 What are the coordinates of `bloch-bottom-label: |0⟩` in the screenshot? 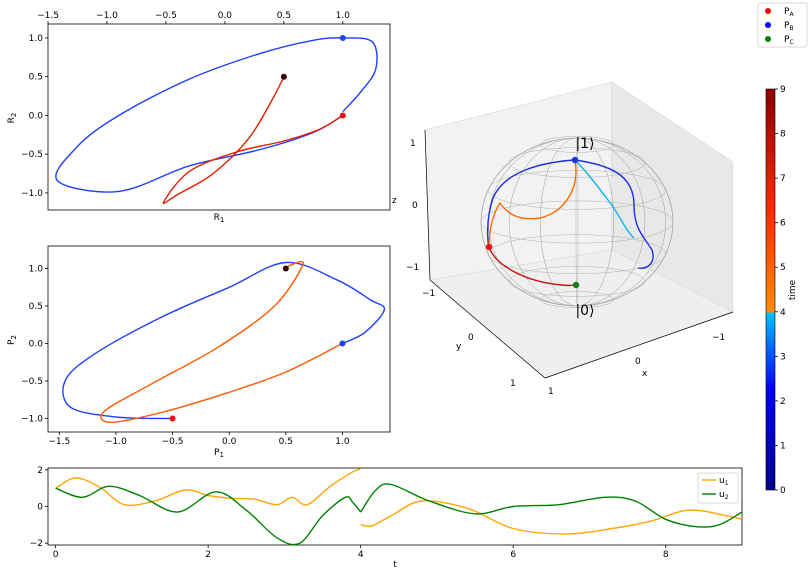 It's located at (584, 311).